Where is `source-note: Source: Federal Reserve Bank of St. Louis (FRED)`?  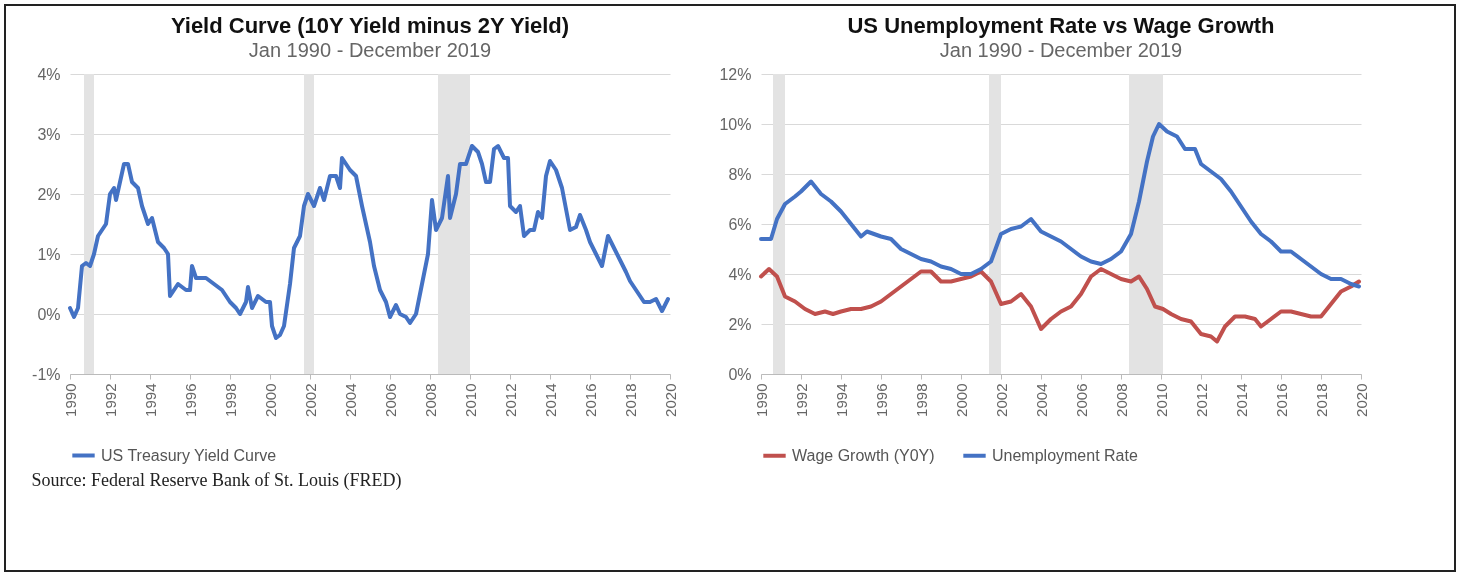
source-note: Source: Federal Reserve Bank of St. Louis (FRED) is located at coordinates (216, 480).